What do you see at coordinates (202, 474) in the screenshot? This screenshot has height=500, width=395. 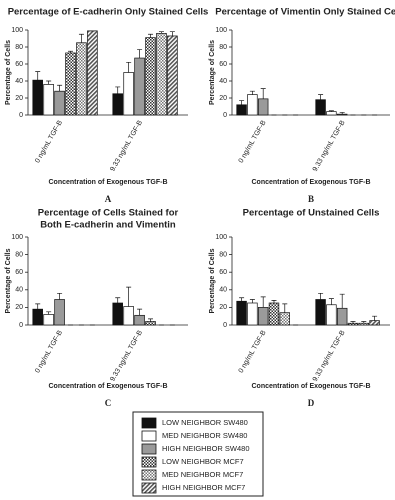 I see `legend-label: MED NEIGHBOR MCF7` at bounding box center [202, 474].